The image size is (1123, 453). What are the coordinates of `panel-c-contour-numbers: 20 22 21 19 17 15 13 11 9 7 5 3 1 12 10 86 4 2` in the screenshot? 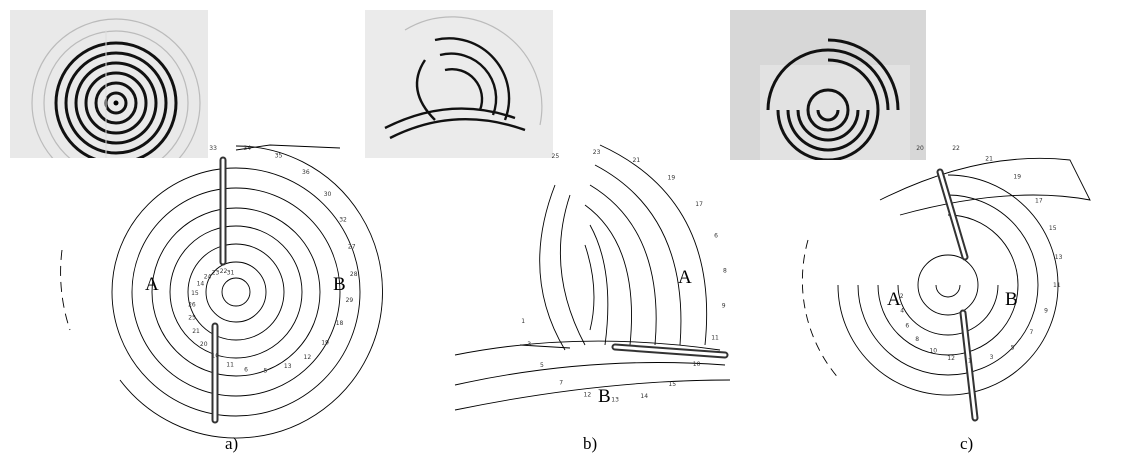 It's located at (981, 255).